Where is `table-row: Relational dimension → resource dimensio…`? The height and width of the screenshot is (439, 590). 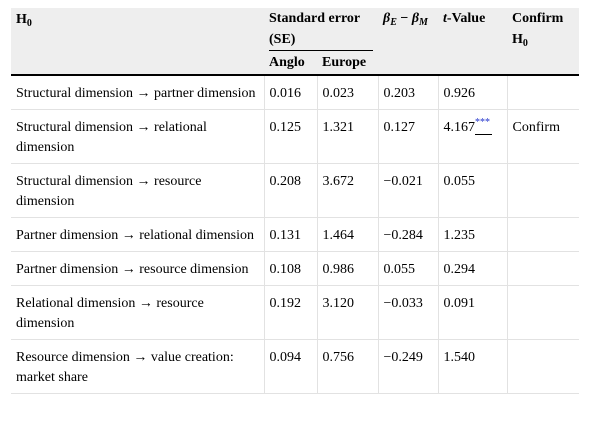
table-row: Relational dimension → resource dimensio… is located at coordinates (295, 312).